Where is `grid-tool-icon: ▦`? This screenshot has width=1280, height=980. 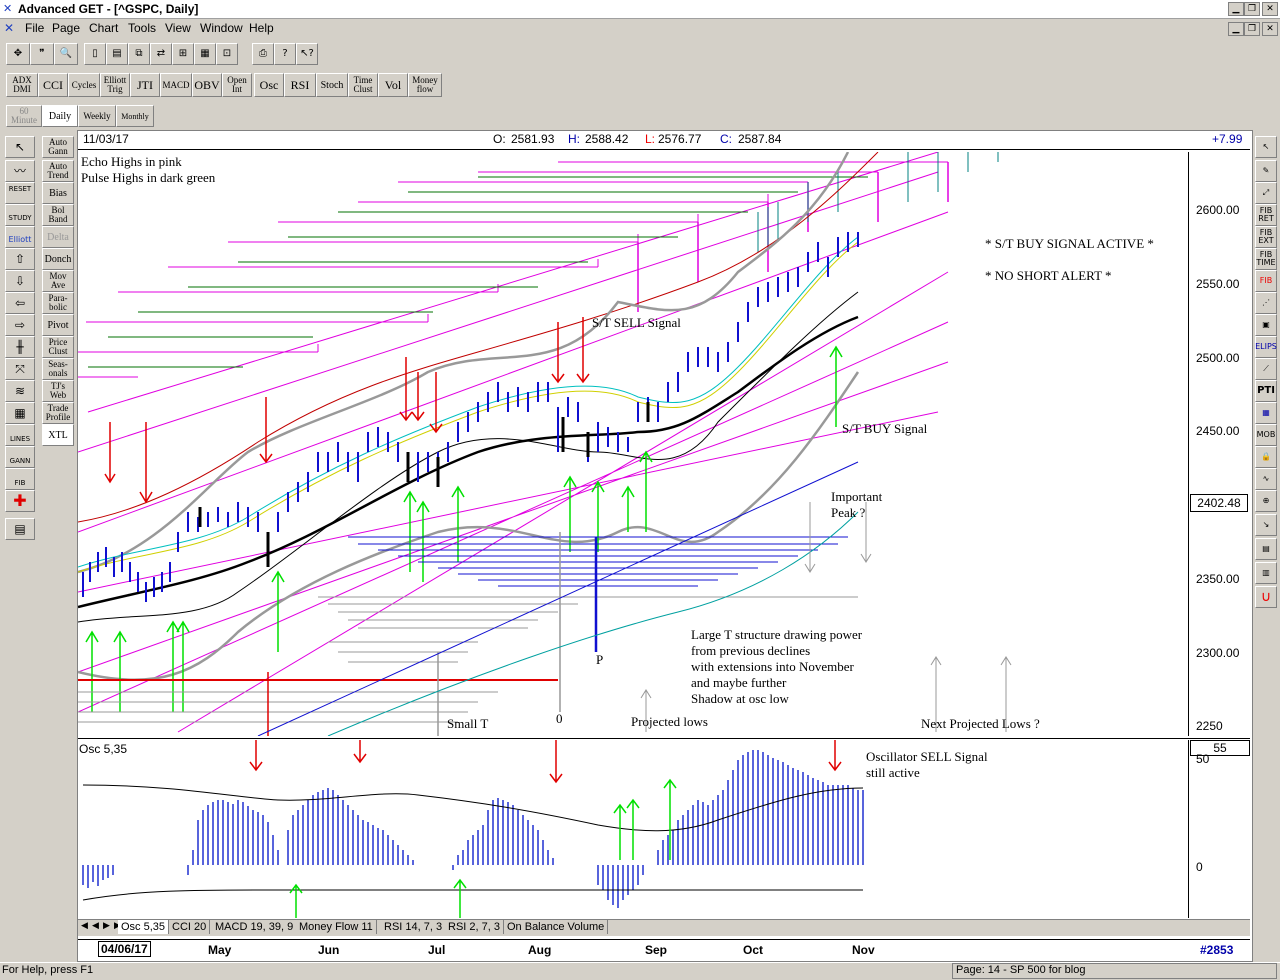
grid-tool-icon: ▦ is located at coordinates (20, 413).